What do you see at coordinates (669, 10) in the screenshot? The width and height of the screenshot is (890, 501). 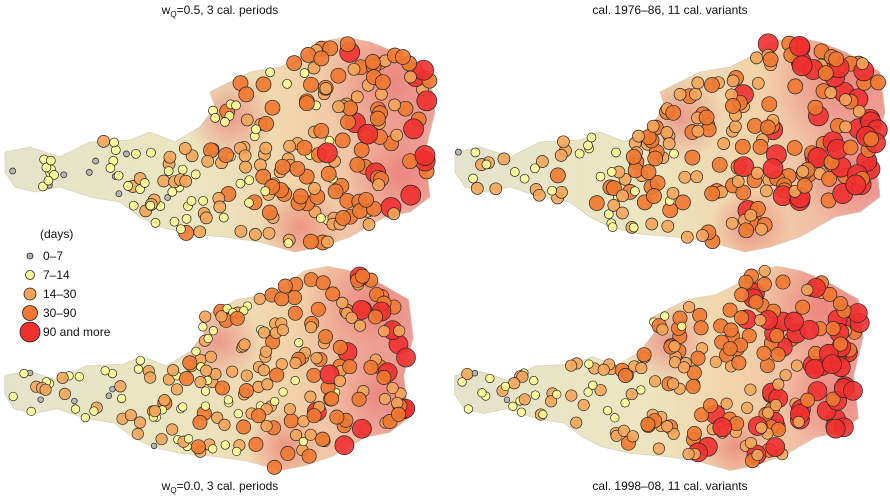 I see `panel-title: cal. 1976–86, 11 cal. variants` at bounding box center [669, 10].